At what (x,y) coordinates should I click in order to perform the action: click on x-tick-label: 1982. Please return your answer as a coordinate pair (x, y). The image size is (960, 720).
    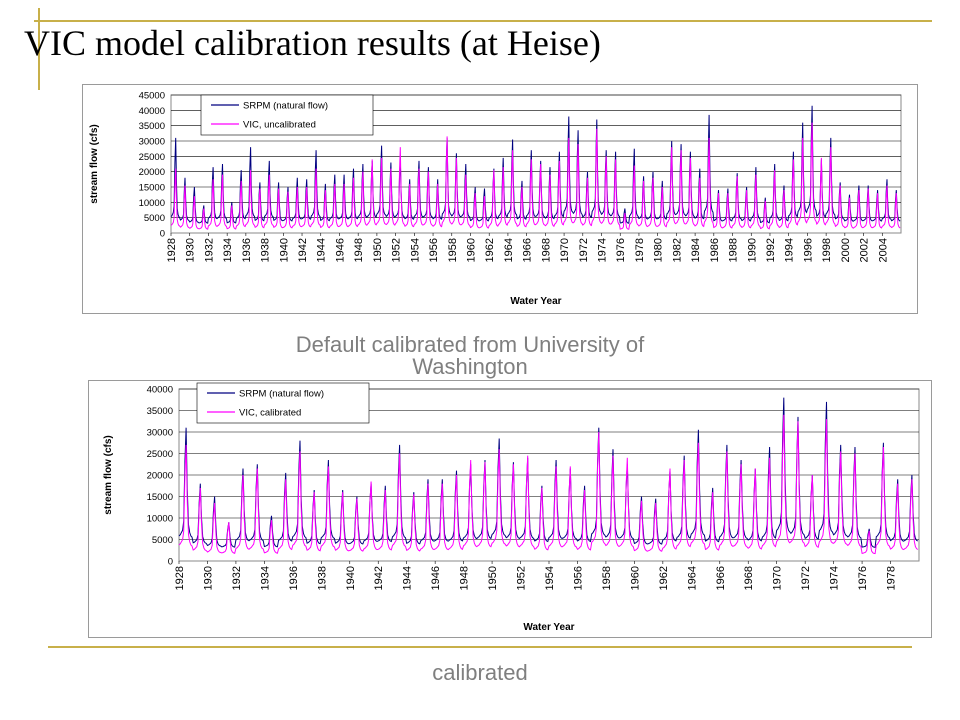
    Looking at the image, I should click on (677, 250).